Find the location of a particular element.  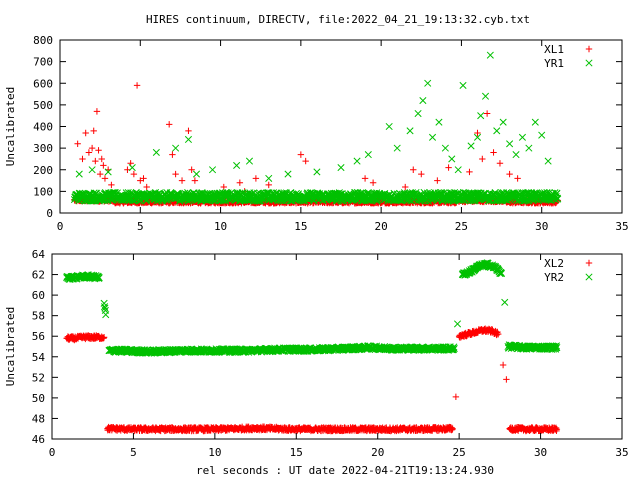

y-tick-label: 58 is located at coordinates (38, 316).